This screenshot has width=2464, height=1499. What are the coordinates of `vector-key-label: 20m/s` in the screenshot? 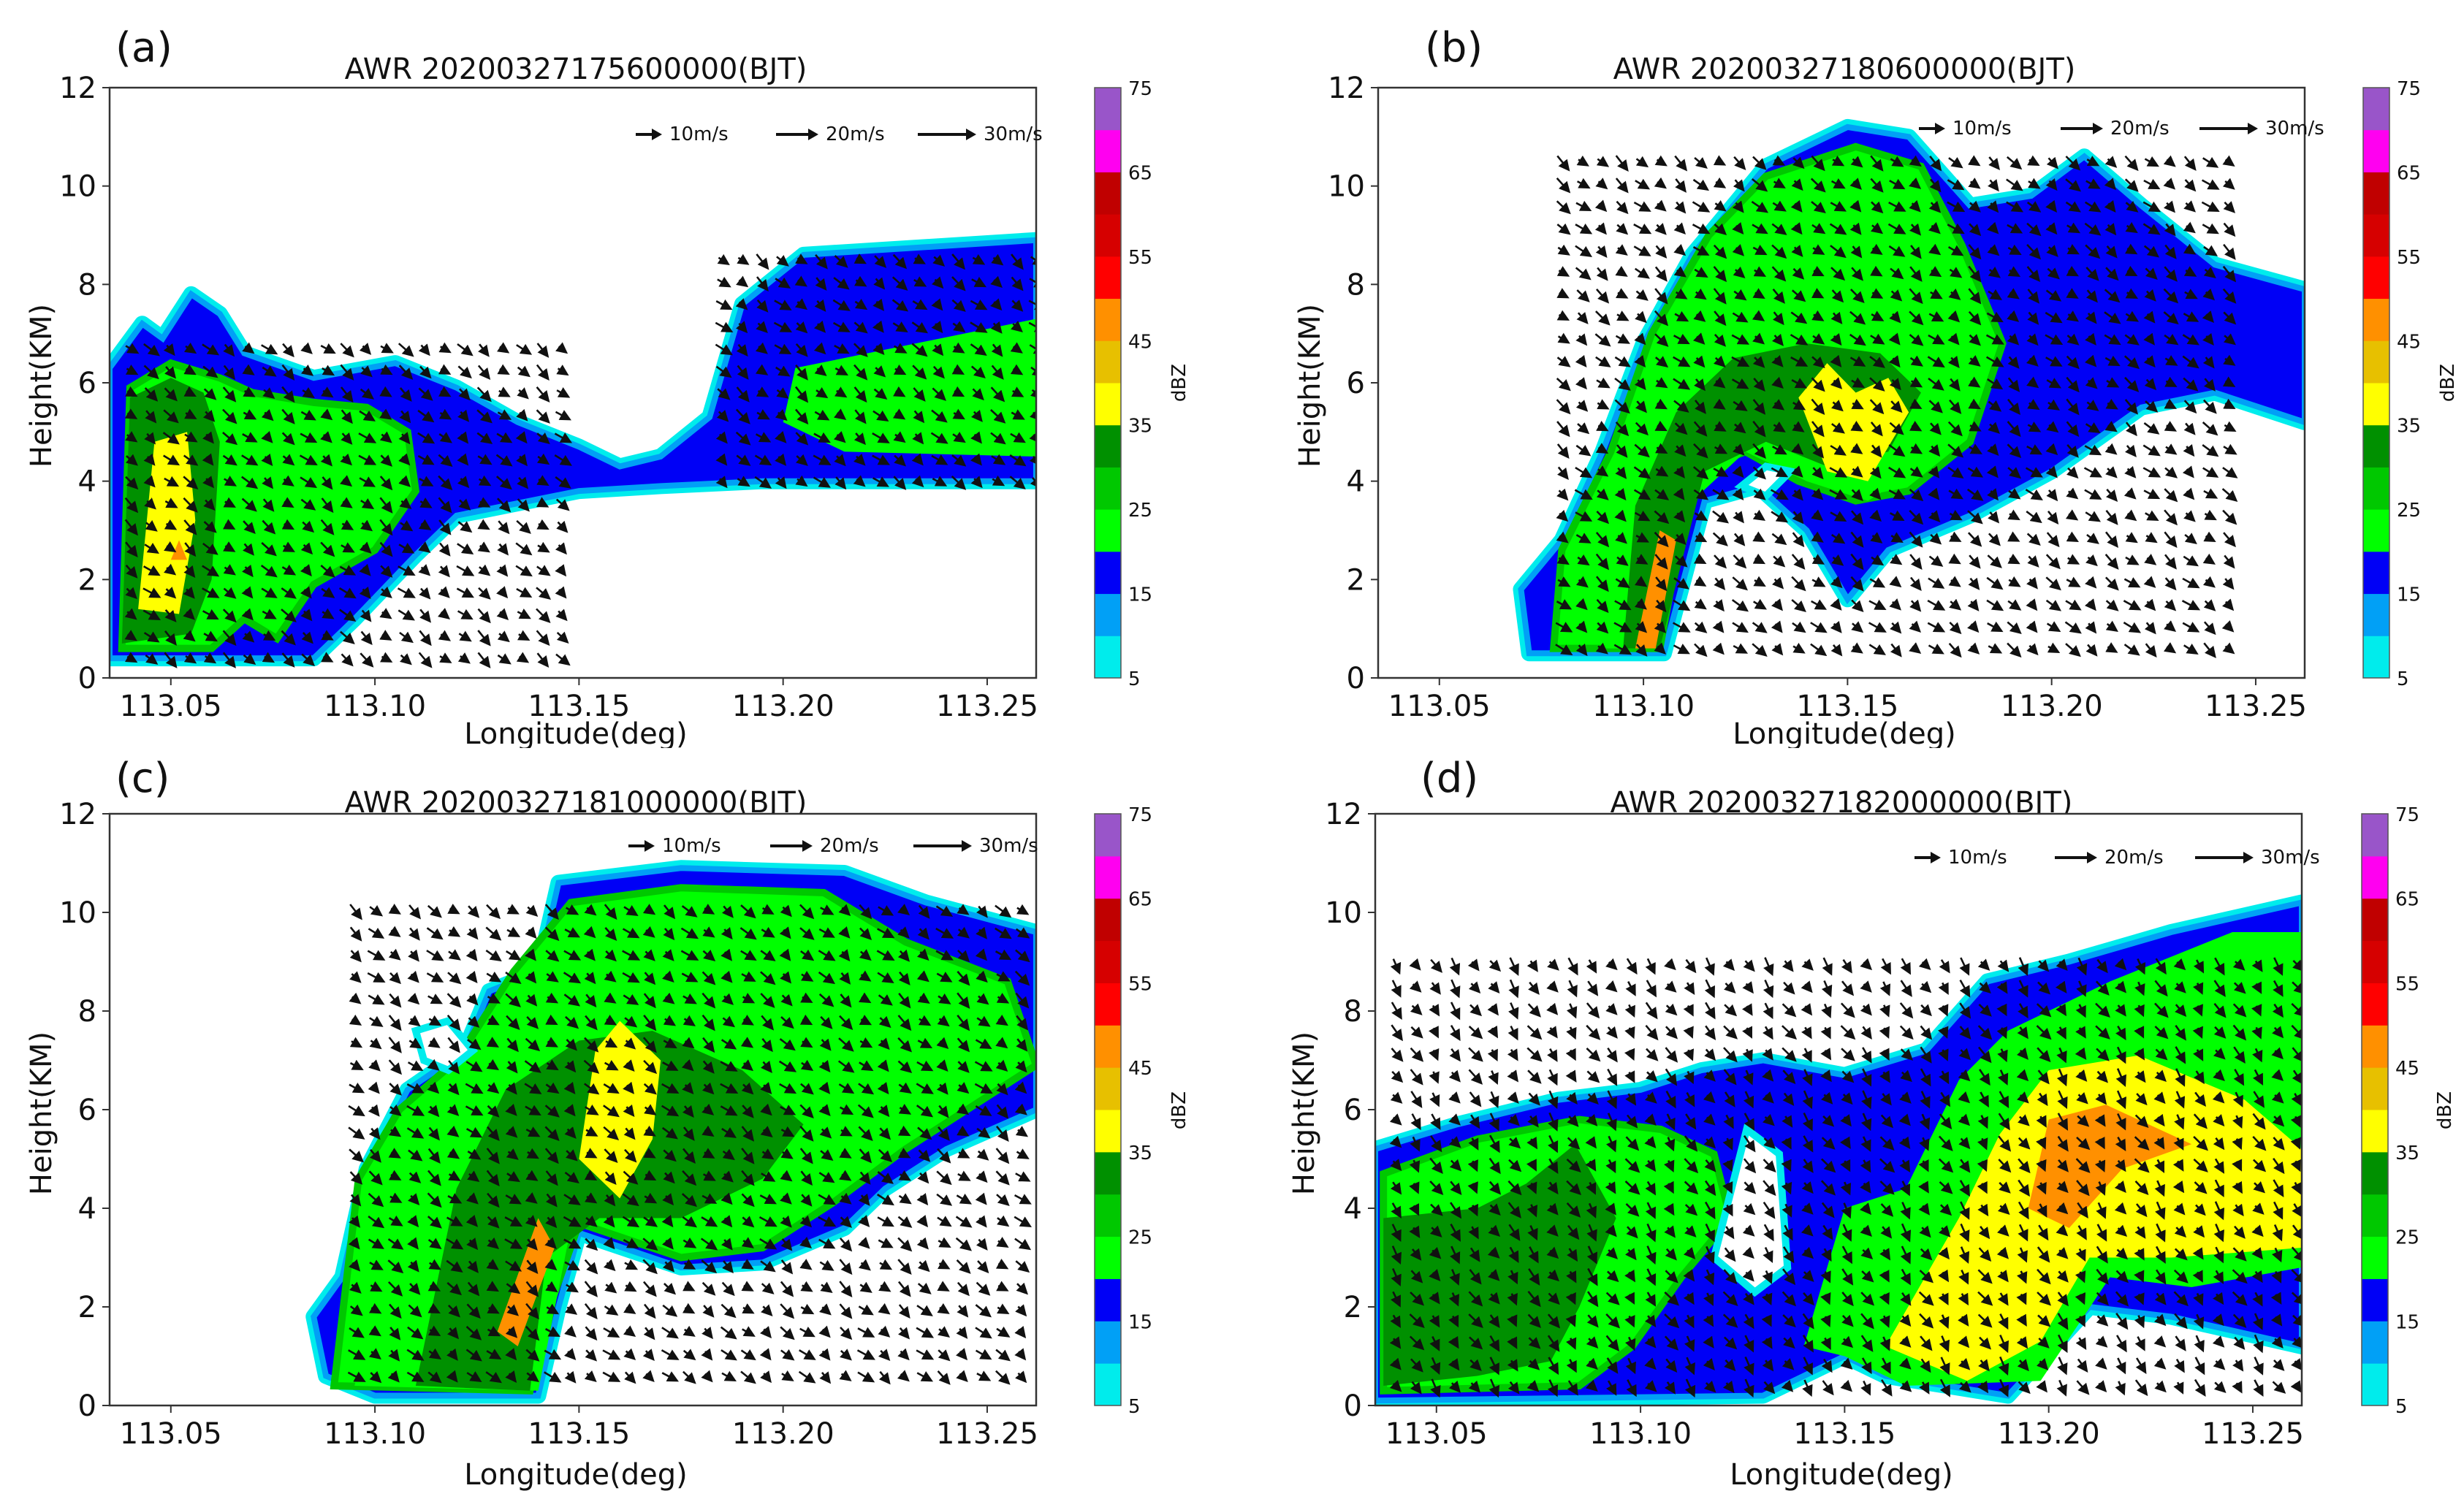 It's located at (2140, 129).